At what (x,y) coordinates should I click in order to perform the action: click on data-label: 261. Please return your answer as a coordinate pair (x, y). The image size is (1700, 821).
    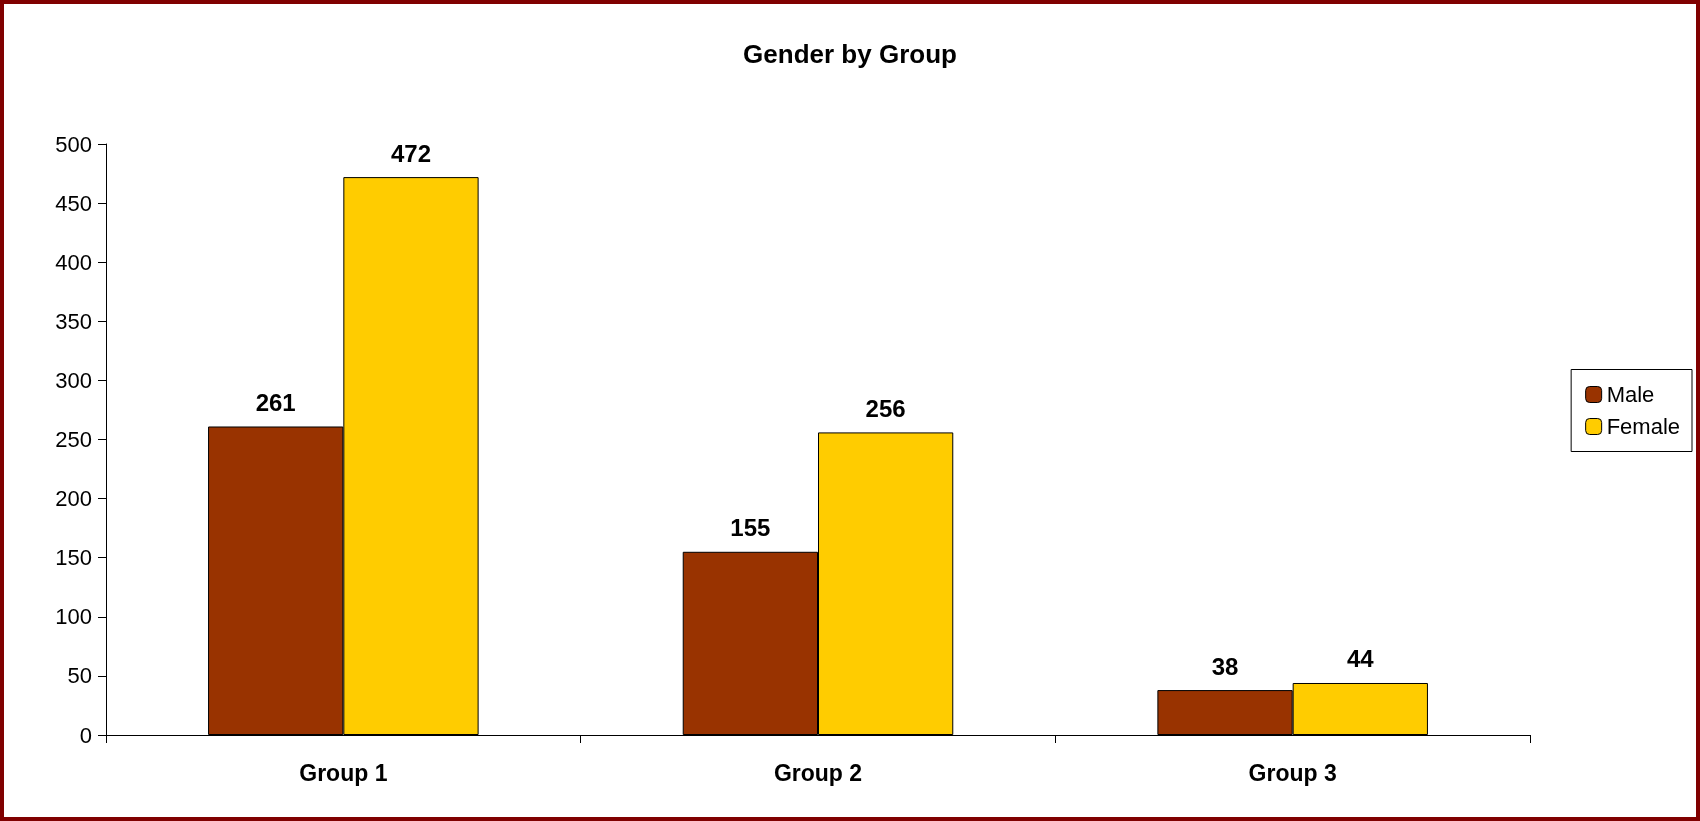
    Looking at the image, I should click on (275, 402).